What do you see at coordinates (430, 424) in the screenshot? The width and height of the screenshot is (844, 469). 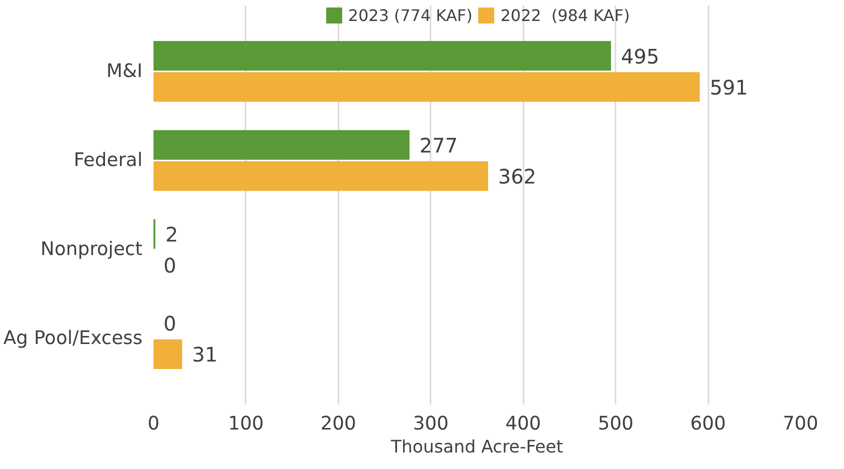 I see `x-tick-label: 300` at bounding box center [430, 424].